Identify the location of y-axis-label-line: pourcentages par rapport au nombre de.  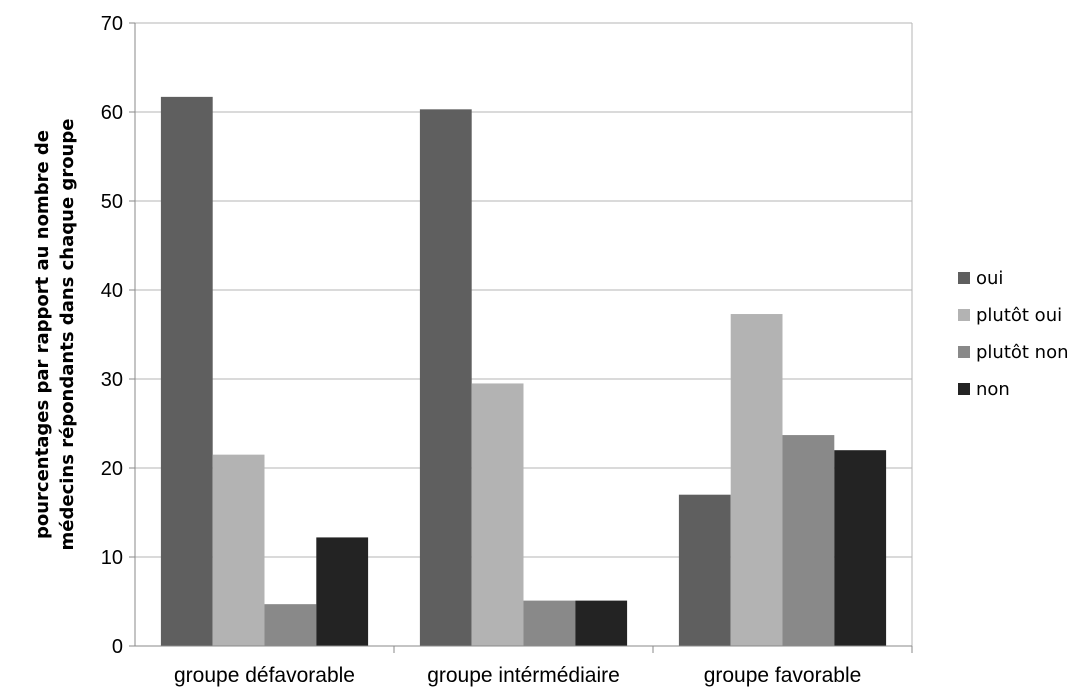
(42, 334).